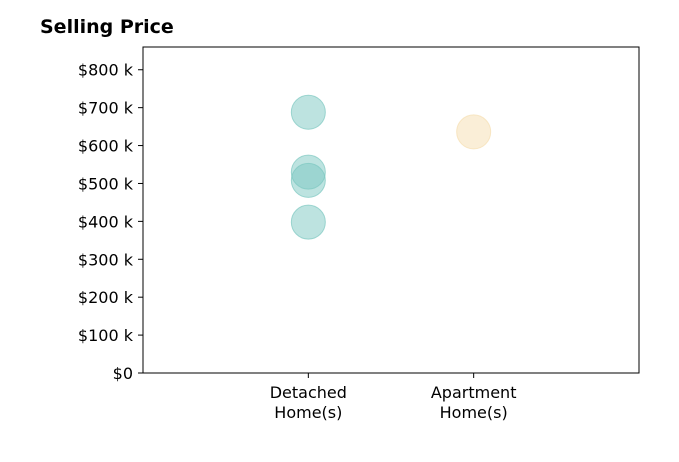 The width and height of the screenshot is (679, 462). What do you see at coordinates (391, 167) in the screenshot?
I see `data-points` at bounding box center [391, 167].